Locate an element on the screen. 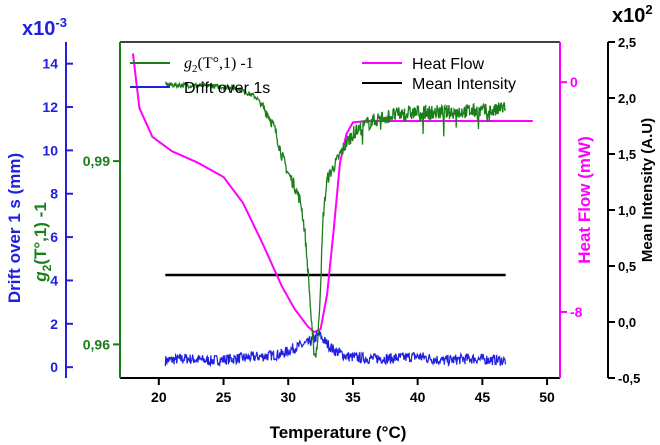  x-tick-label-4: 40 is located at coordinates (418, 397).